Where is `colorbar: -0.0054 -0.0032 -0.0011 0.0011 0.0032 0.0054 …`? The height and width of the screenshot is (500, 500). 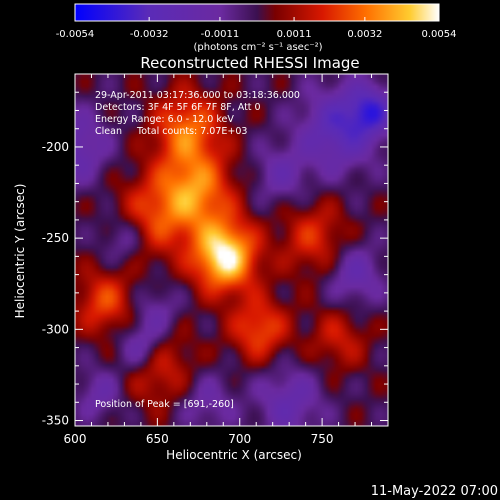 colorbar: -0.0054 -0.0032 -0.0011 0.0011 0.0032 0.0054 … is located at coordinates (256, 28).